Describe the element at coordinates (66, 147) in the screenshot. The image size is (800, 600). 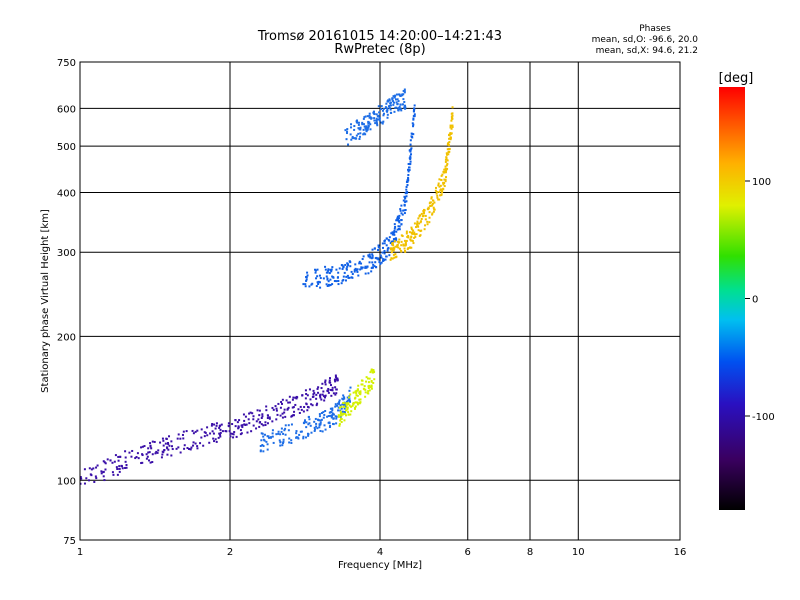
I see `y-tick-label: 500` at that location.